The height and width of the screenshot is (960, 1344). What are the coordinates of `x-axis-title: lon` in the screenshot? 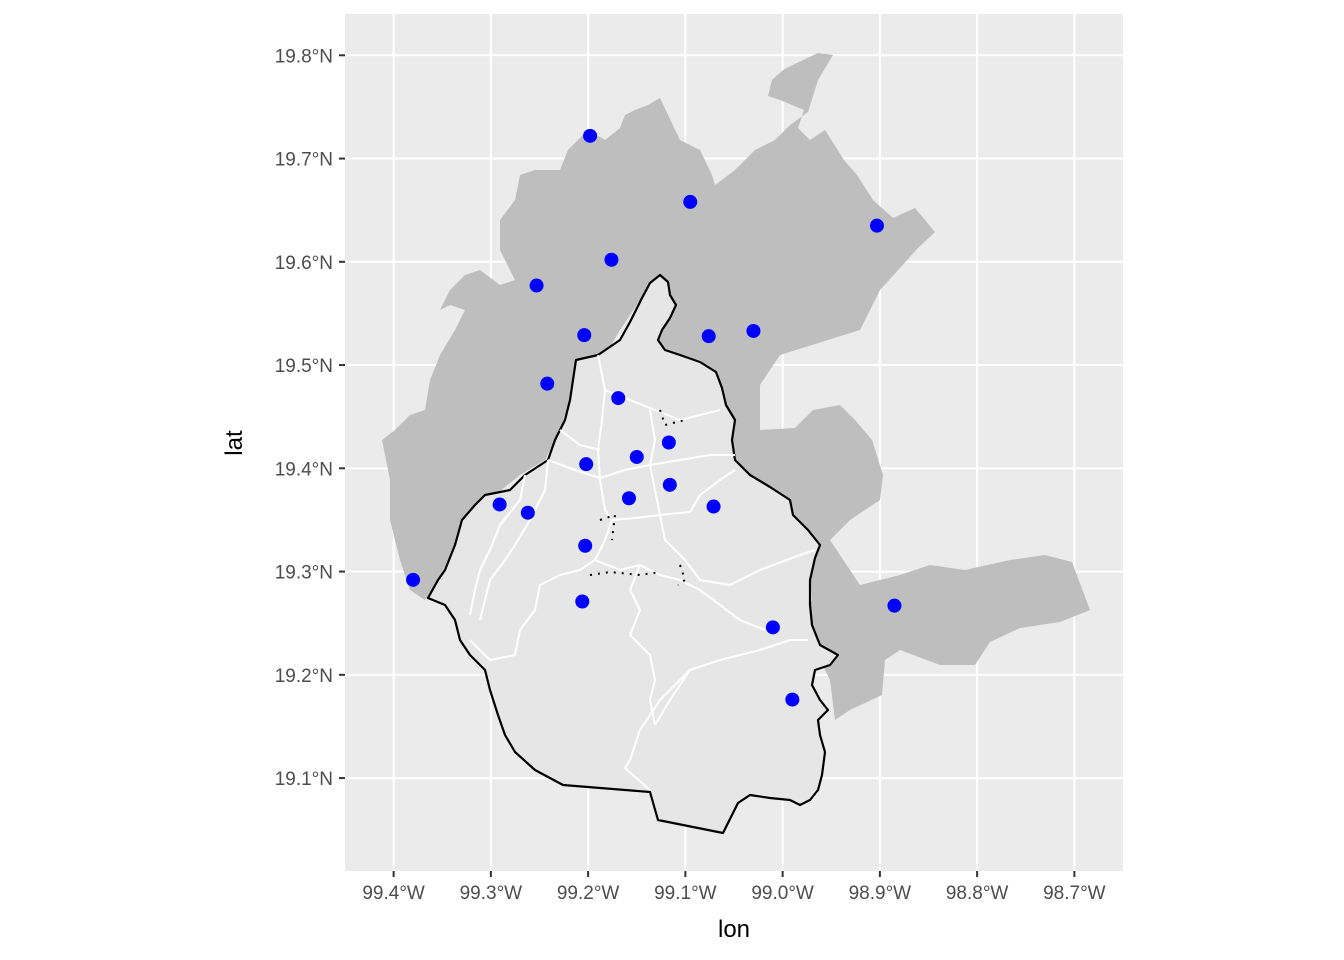 It's located at (734, 929).